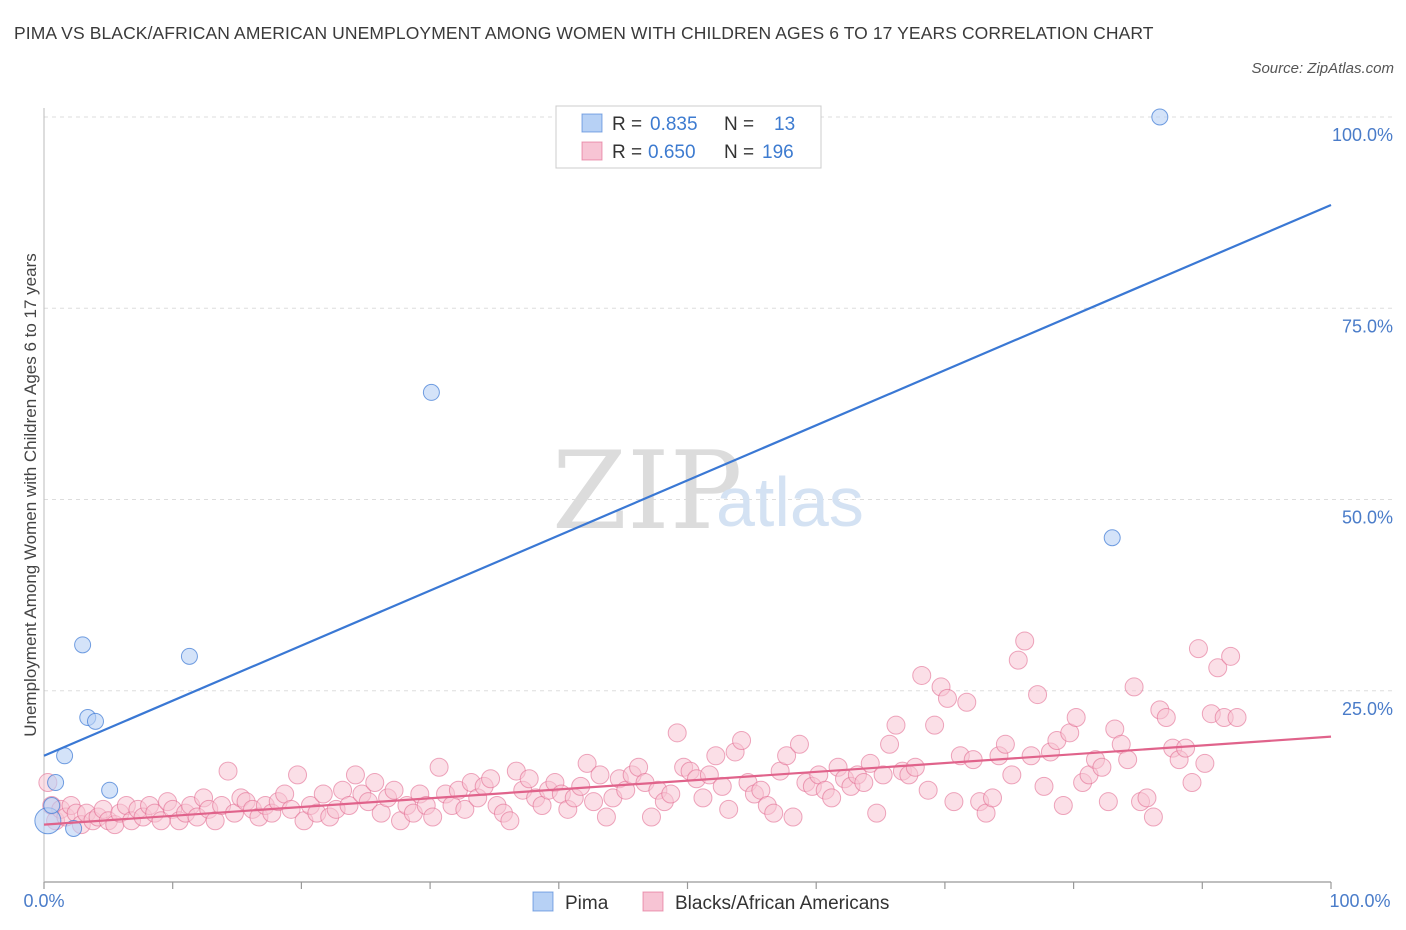 This screenshot has width=1406, height=930. What do you see at coordinates (688, 137) in the screenshot?
I see `stats-legend: R = 0.835 N = 13 R = 0.650 N = 196` at bounding box center [688, 137].